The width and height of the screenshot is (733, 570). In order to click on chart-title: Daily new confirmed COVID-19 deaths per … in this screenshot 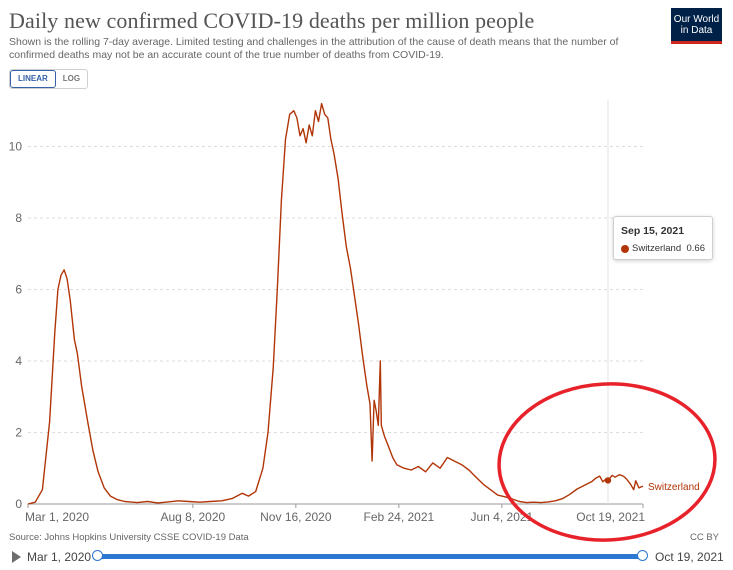, I will do `click(272, 20)`.